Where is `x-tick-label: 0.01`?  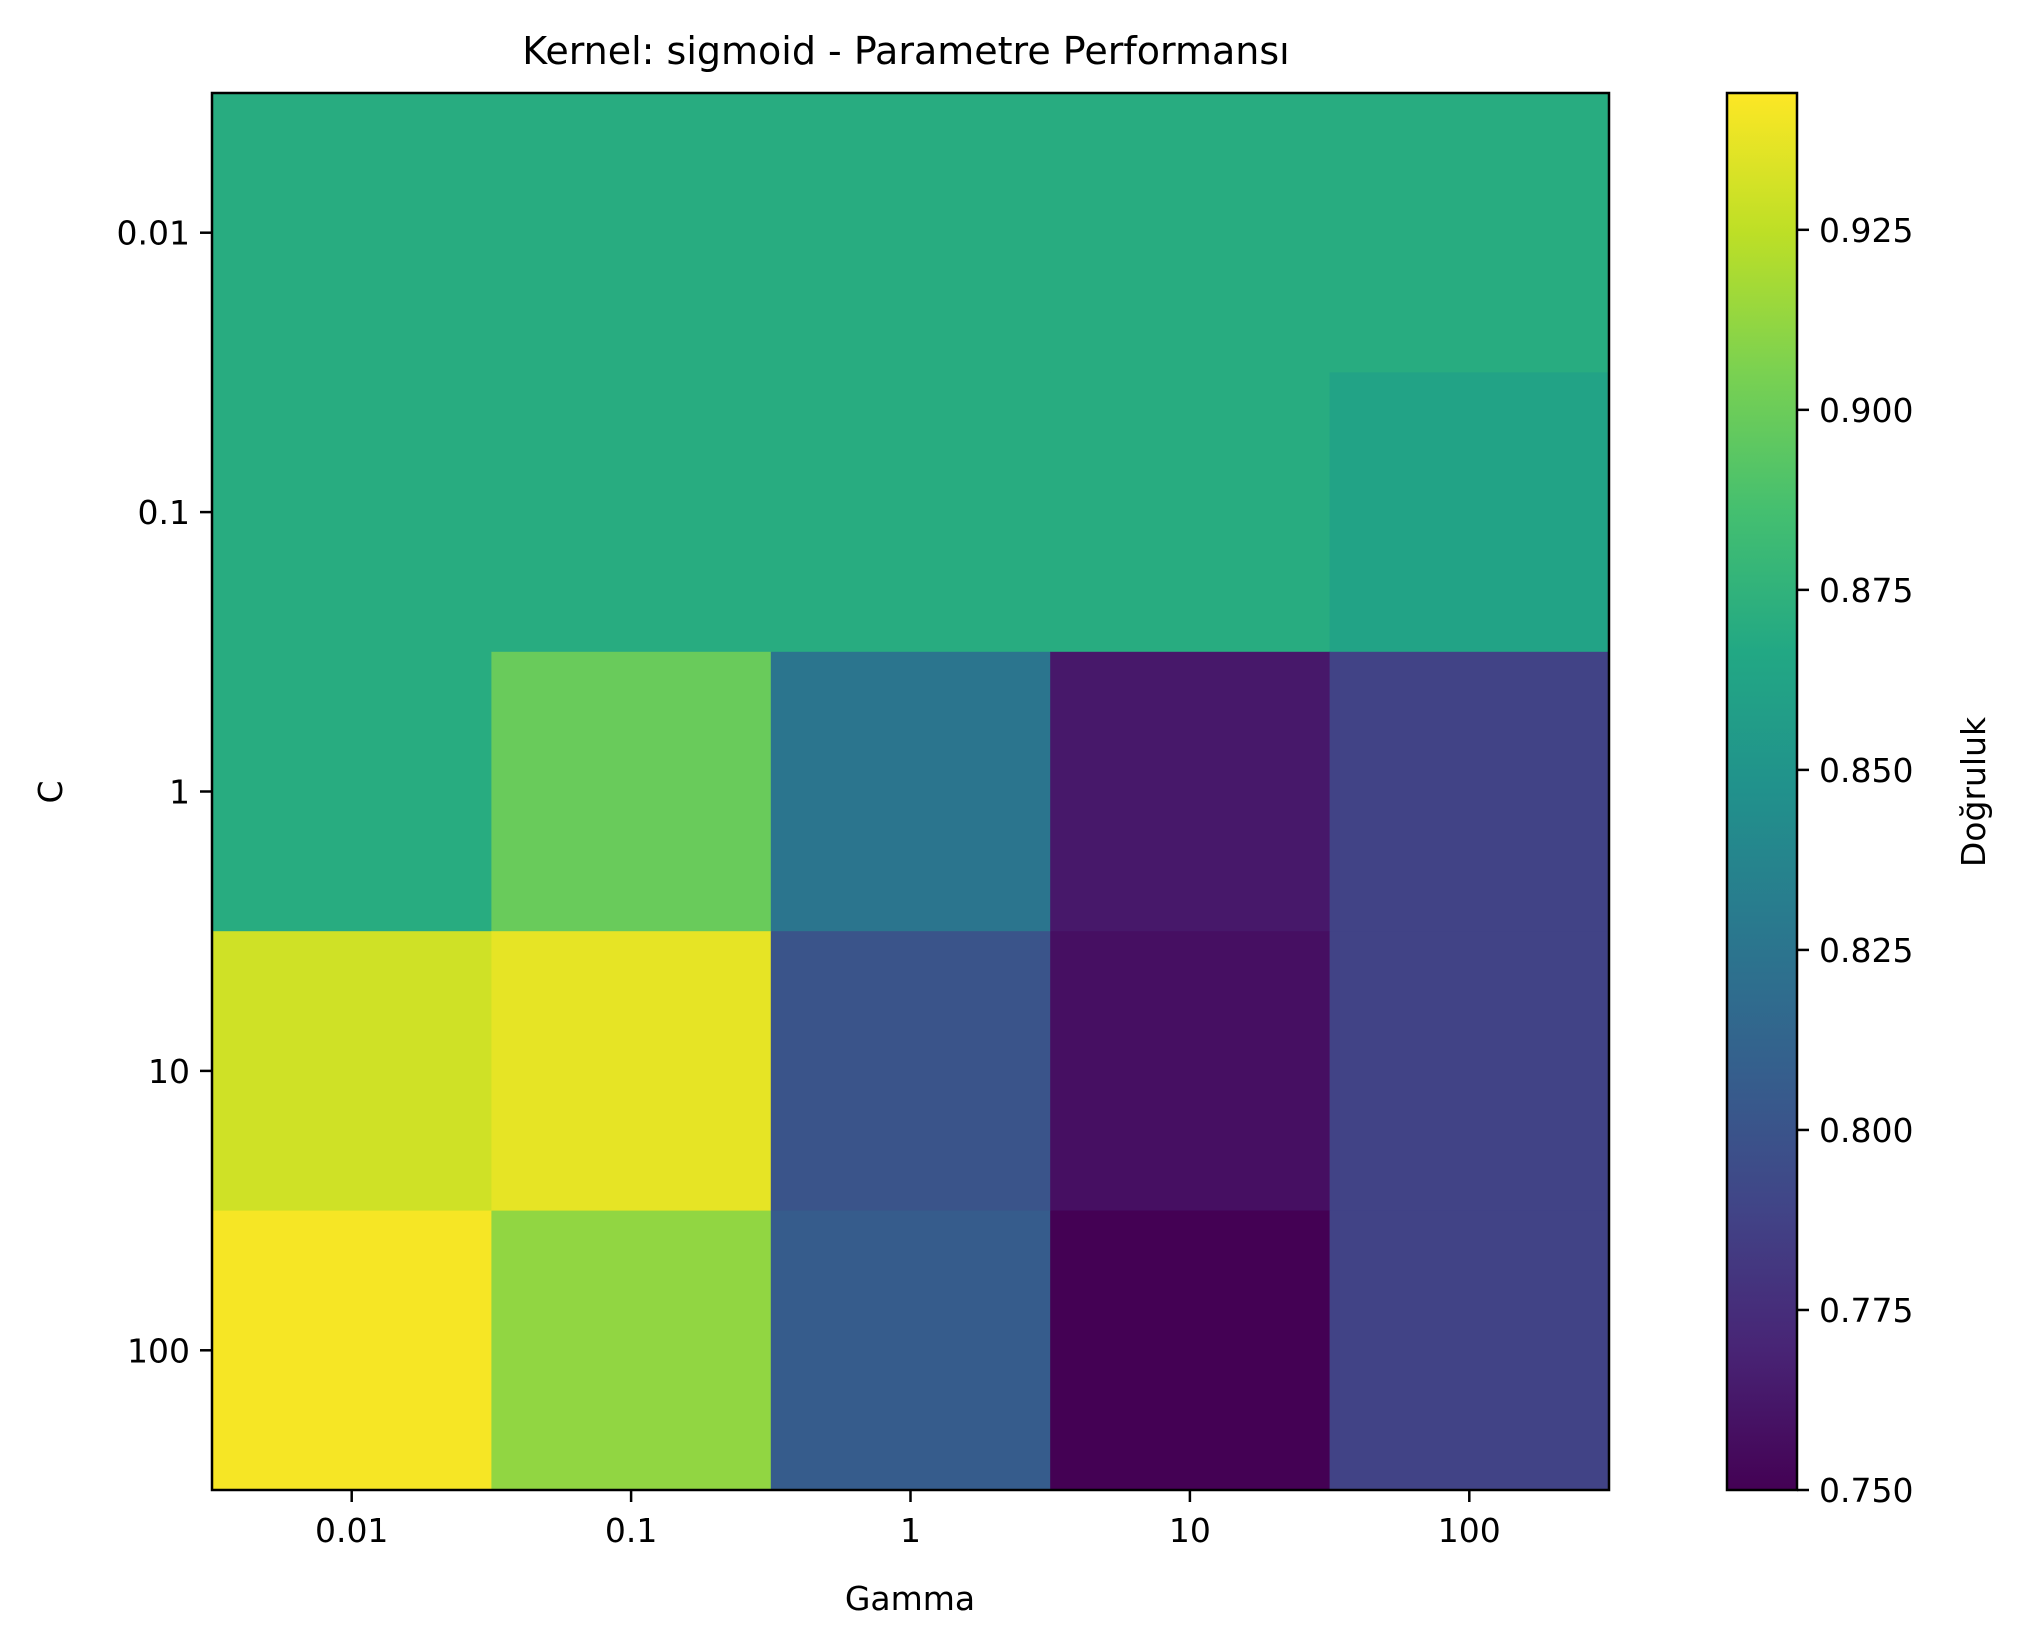
x-tick-label: 0.01 is located at coordinates (351, 1530).